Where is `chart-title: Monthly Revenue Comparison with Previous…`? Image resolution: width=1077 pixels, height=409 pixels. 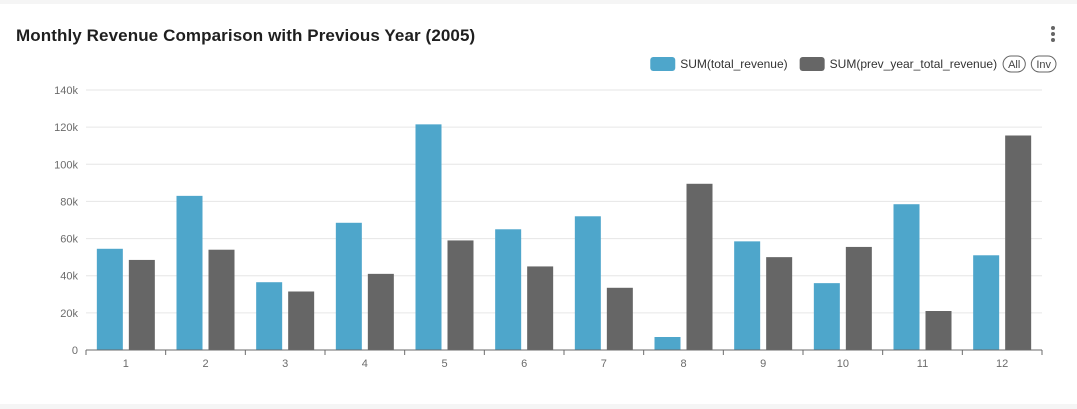
chart-title: Monthly Revenue Comparison with Previous… is located at coordinates (246, 35).